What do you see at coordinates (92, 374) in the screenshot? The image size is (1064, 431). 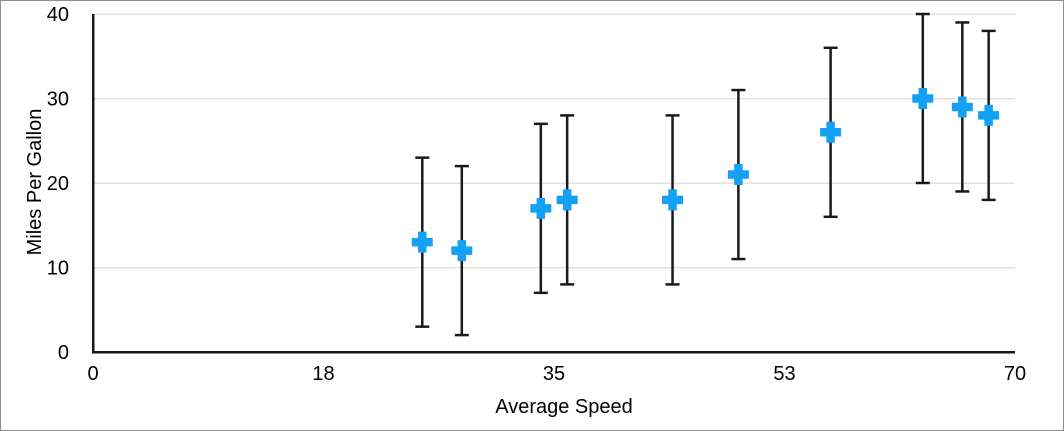 I see `x-tick-label: 0` at bounding box center [92, 374].